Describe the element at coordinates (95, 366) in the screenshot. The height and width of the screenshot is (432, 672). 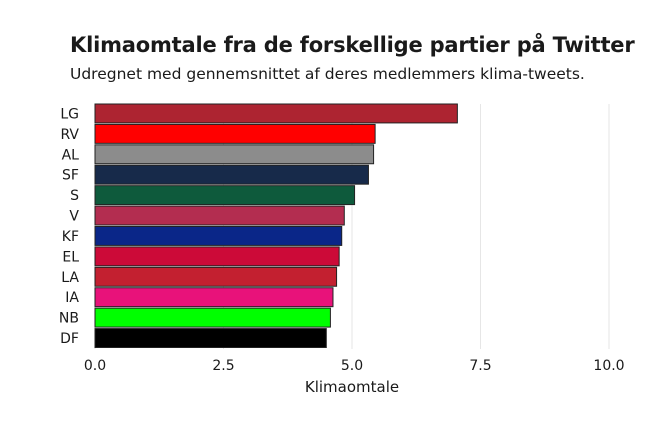
I see `x-tick-label: 0.0` at that location.